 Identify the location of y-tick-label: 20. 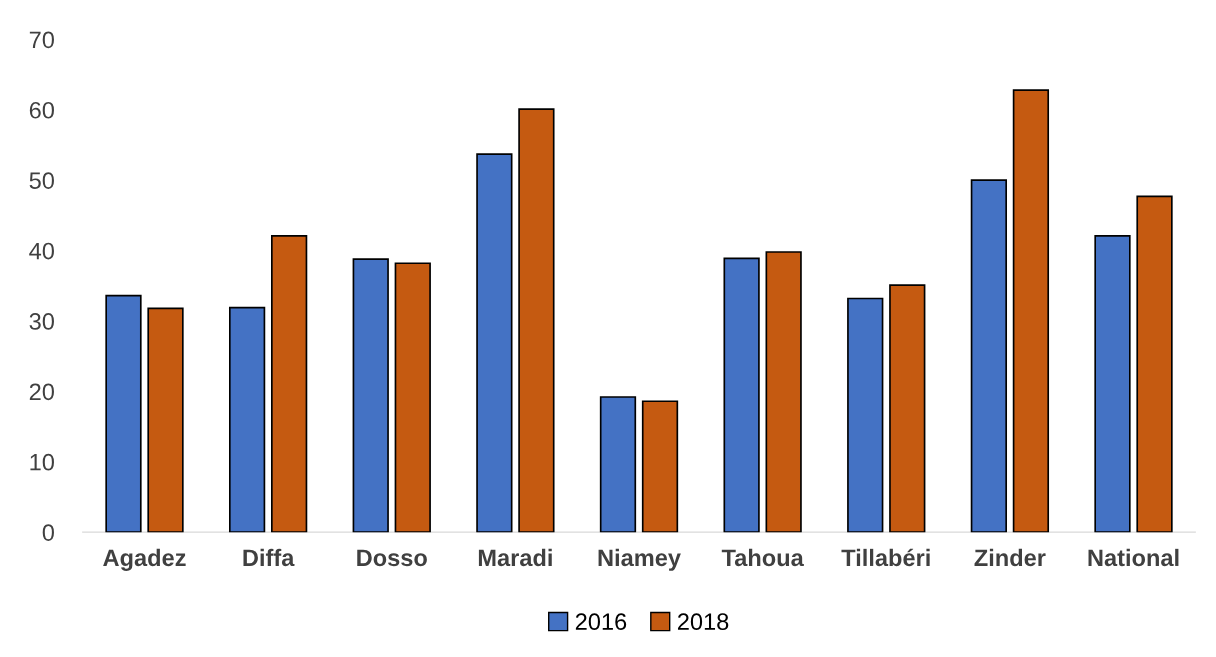
(41, 392).